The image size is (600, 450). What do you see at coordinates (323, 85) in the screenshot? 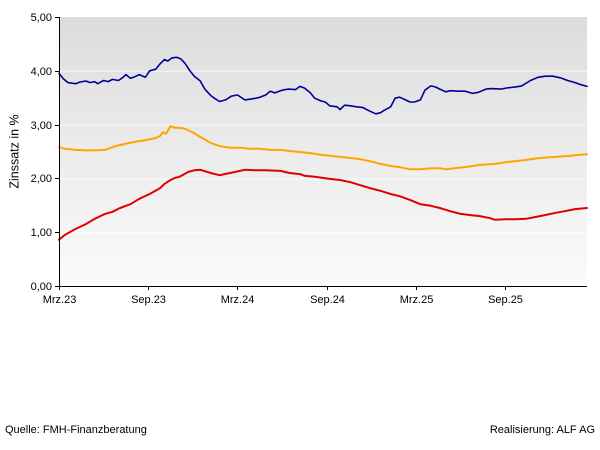
I see `series-line-blue` at bounding box center [323, 85].